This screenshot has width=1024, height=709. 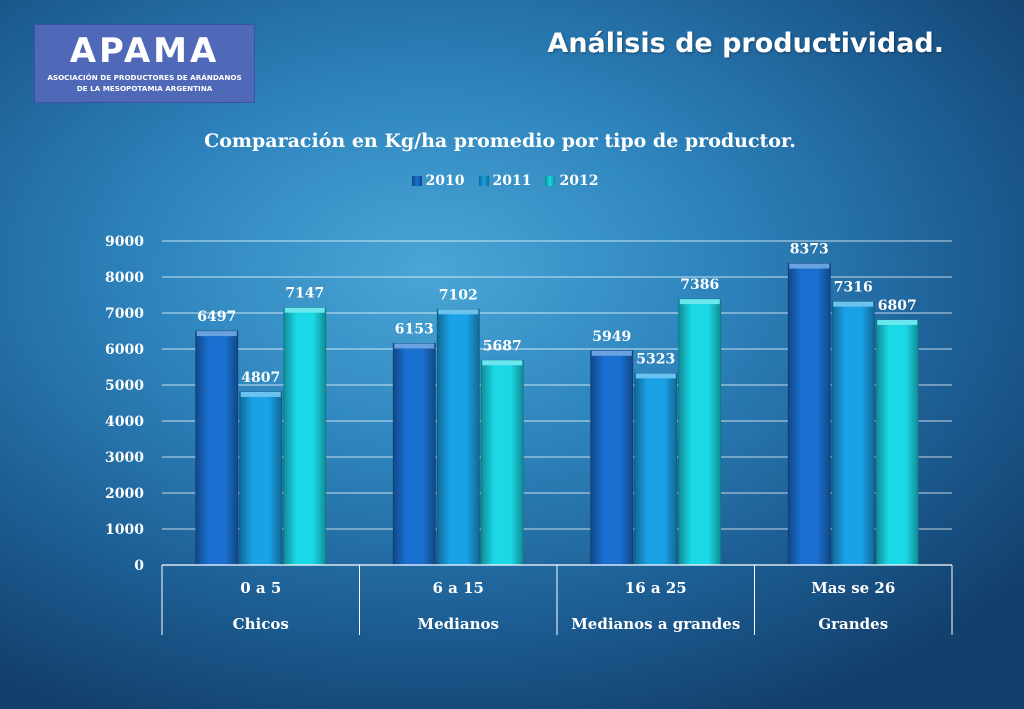 What do you see at coordinates (260, 378) in the screenshot?
I see `data-label: 4807` at bounding box center [260, 378].